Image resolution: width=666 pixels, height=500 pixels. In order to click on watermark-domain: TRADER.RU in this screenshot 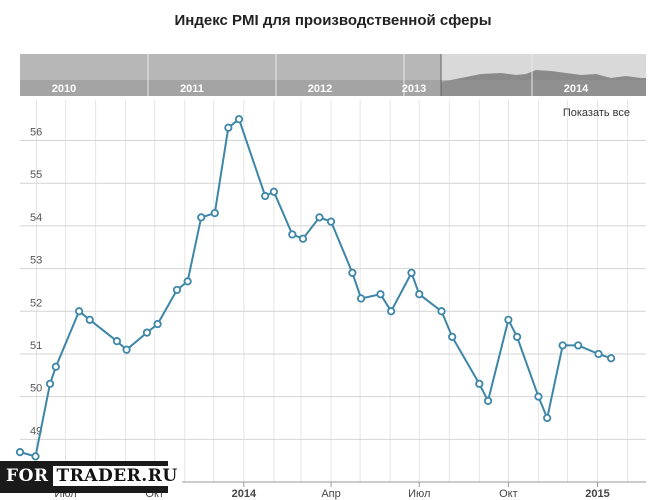, I will do `click(117, 476)`.